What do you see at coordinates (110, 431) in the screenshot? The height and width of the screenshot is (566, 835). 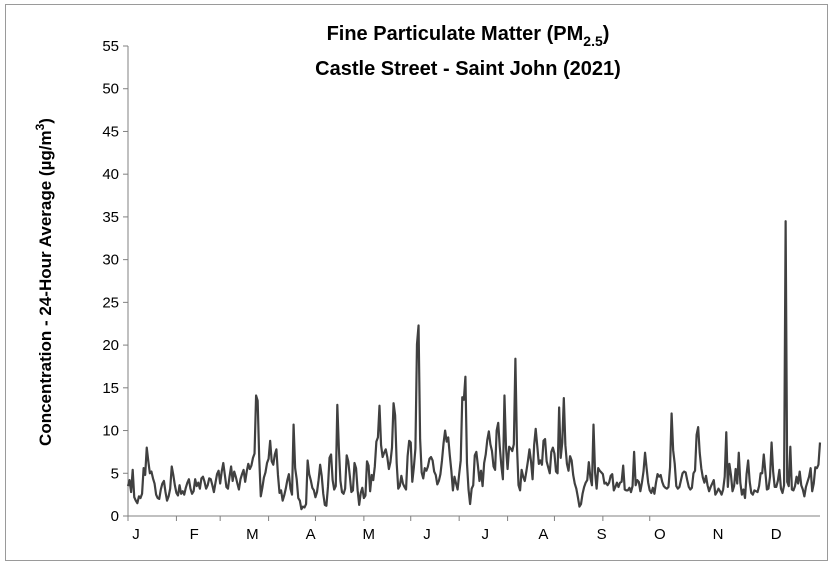 I see `y-tick-label: 10` at bounding box center [110, 431].